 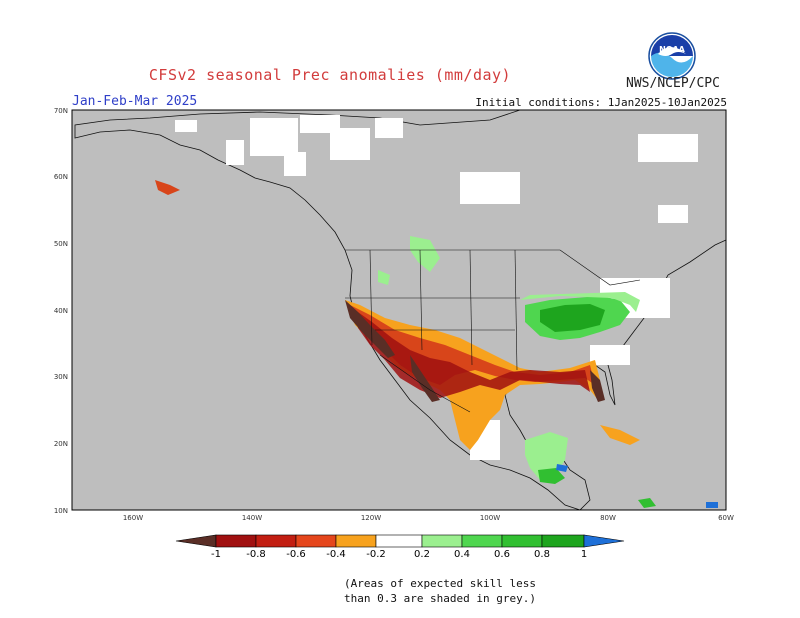 I want to click on colorbar-segment-wet-extreme, so click(x=604, y=541).